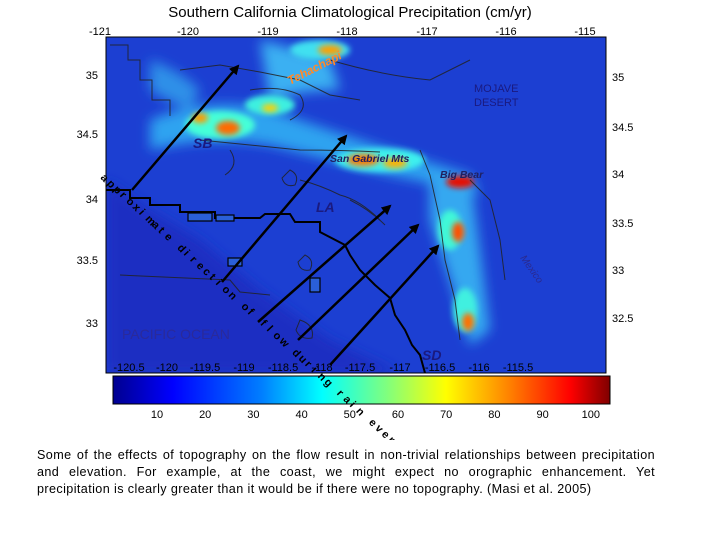  I want to click on left-lat-tick: 34, so click(92, 200).